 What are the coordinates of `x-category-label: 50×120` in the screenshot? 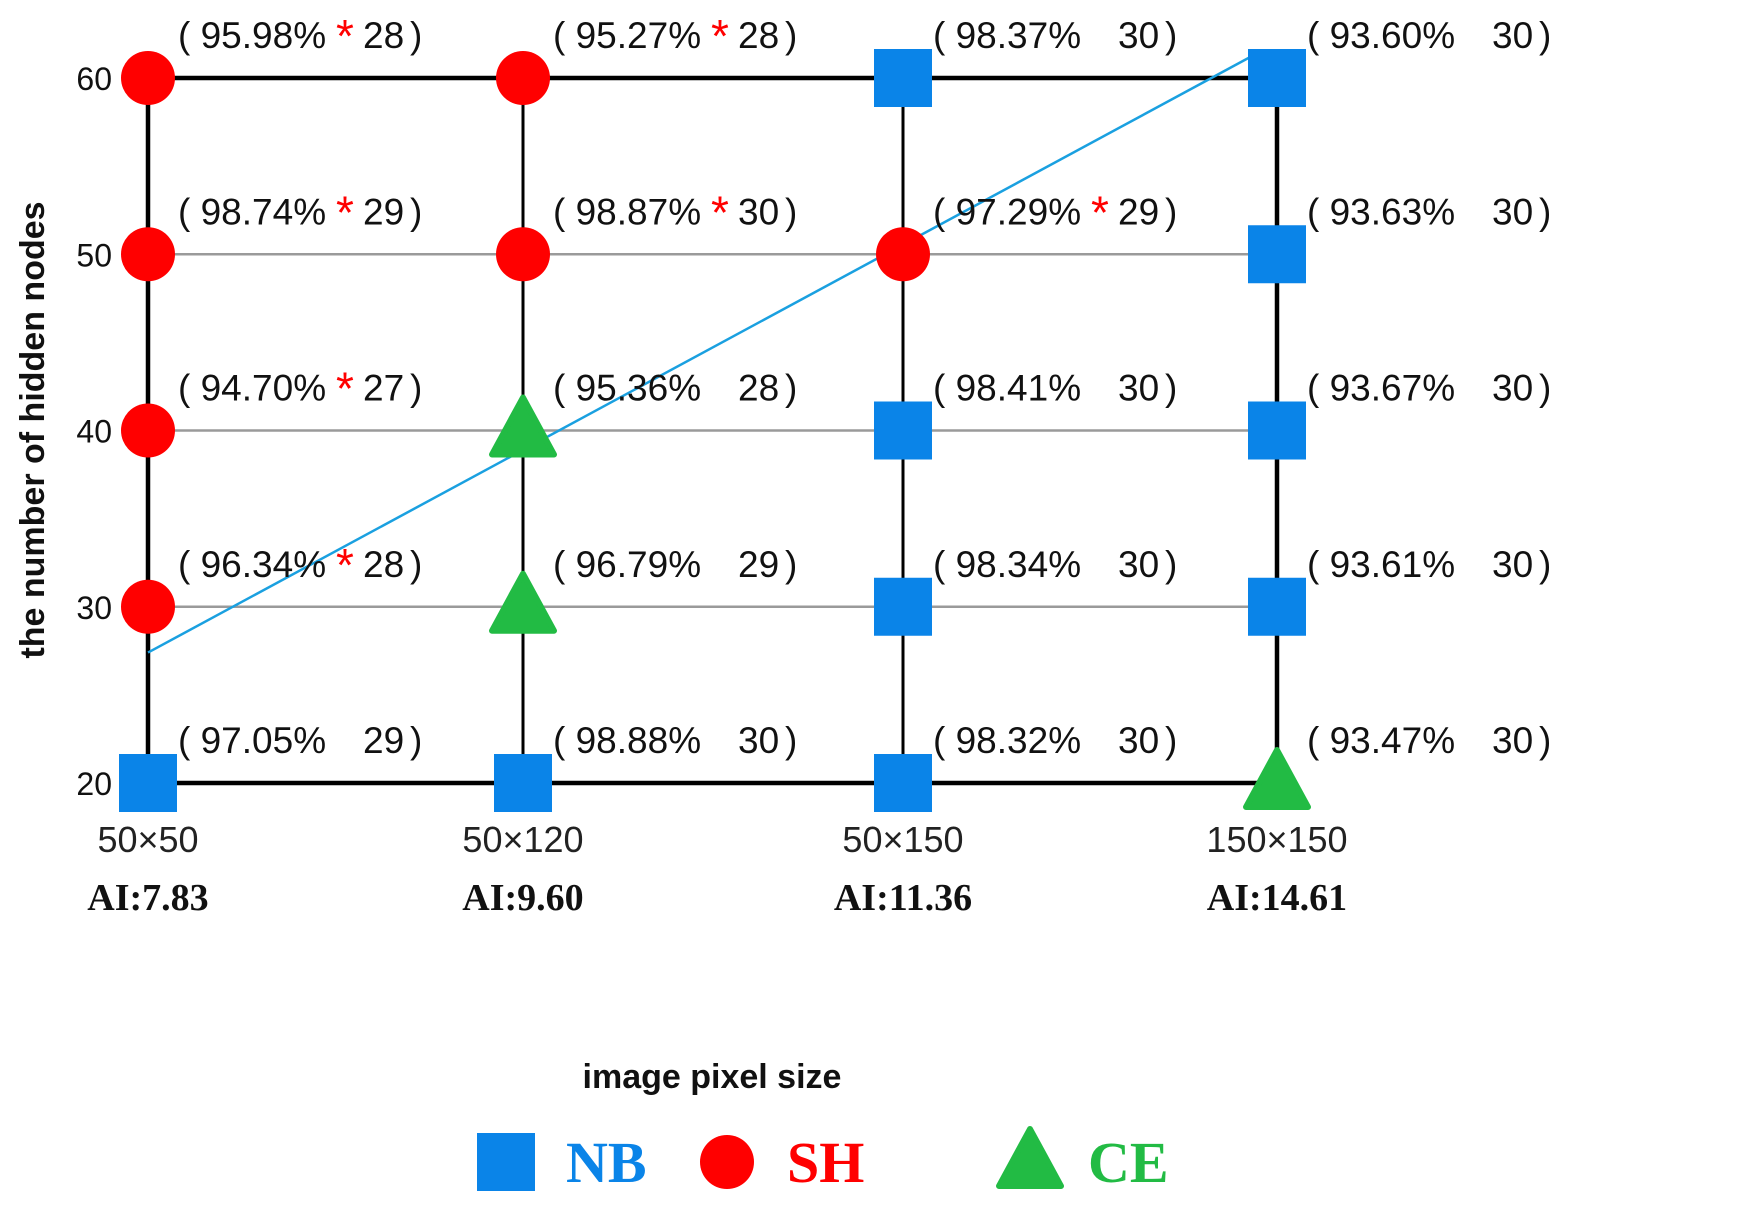 It's located at (522, 839).